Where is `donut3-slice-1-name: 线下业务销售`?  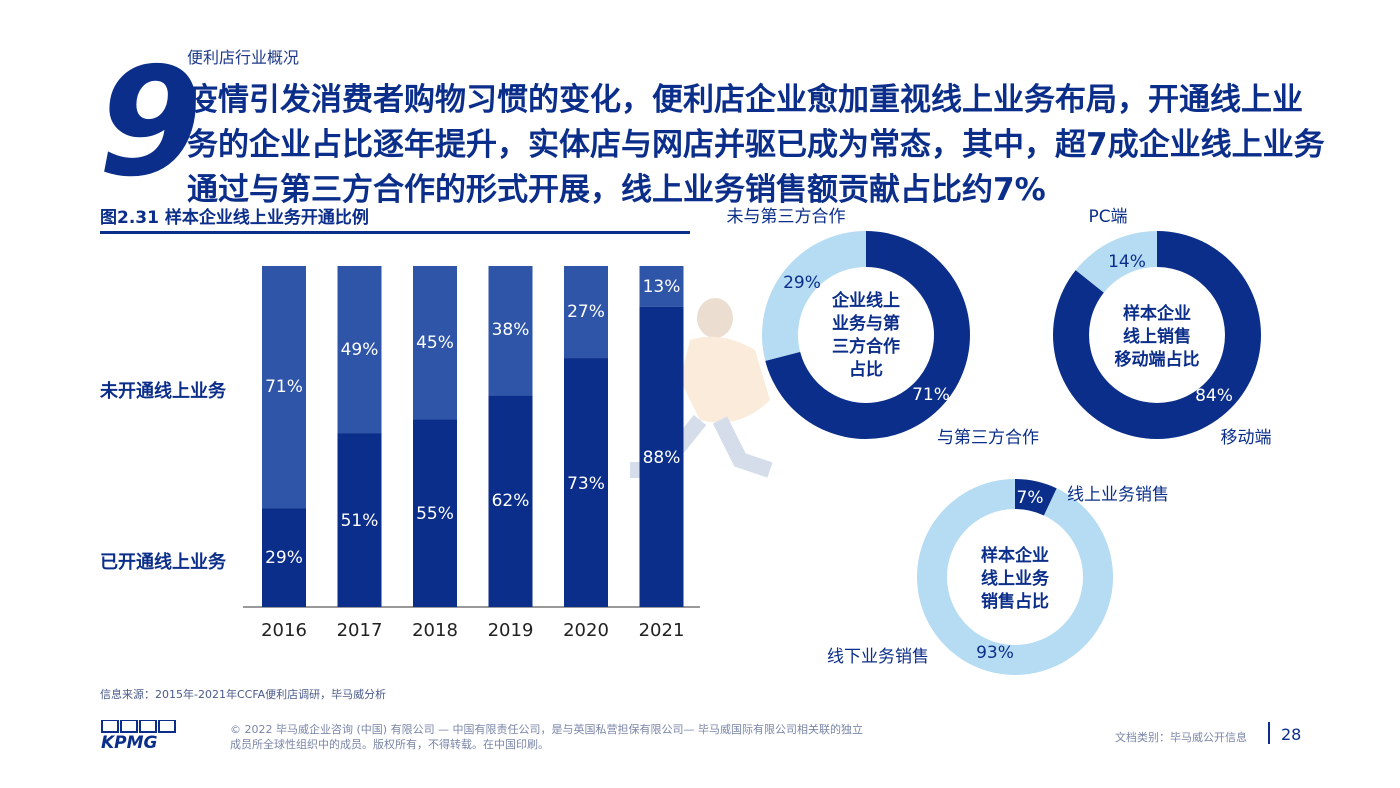
donut3-slice-1-name: 线下业务销售 is located at coordinates (878, 657).